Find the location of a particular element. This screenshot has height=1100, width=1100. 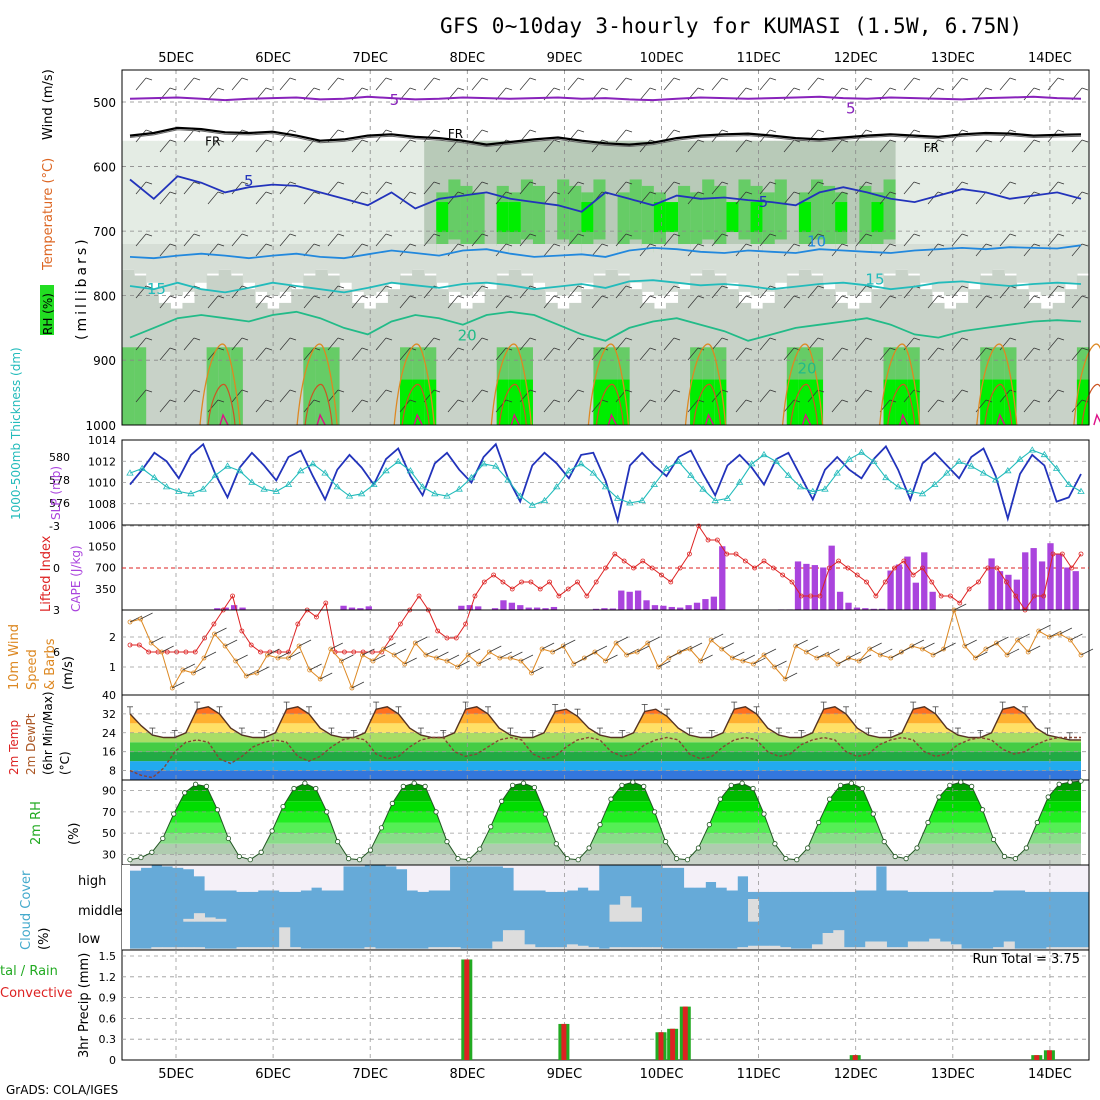

rh-shade-mid-saturated is located at coordinates (757, 217).